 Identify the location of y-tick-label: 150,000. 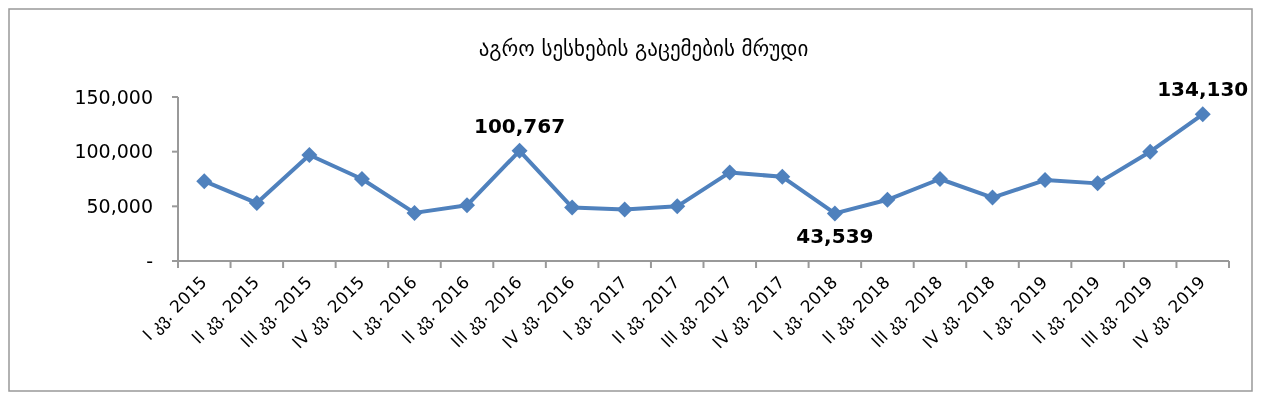
(113, 96).